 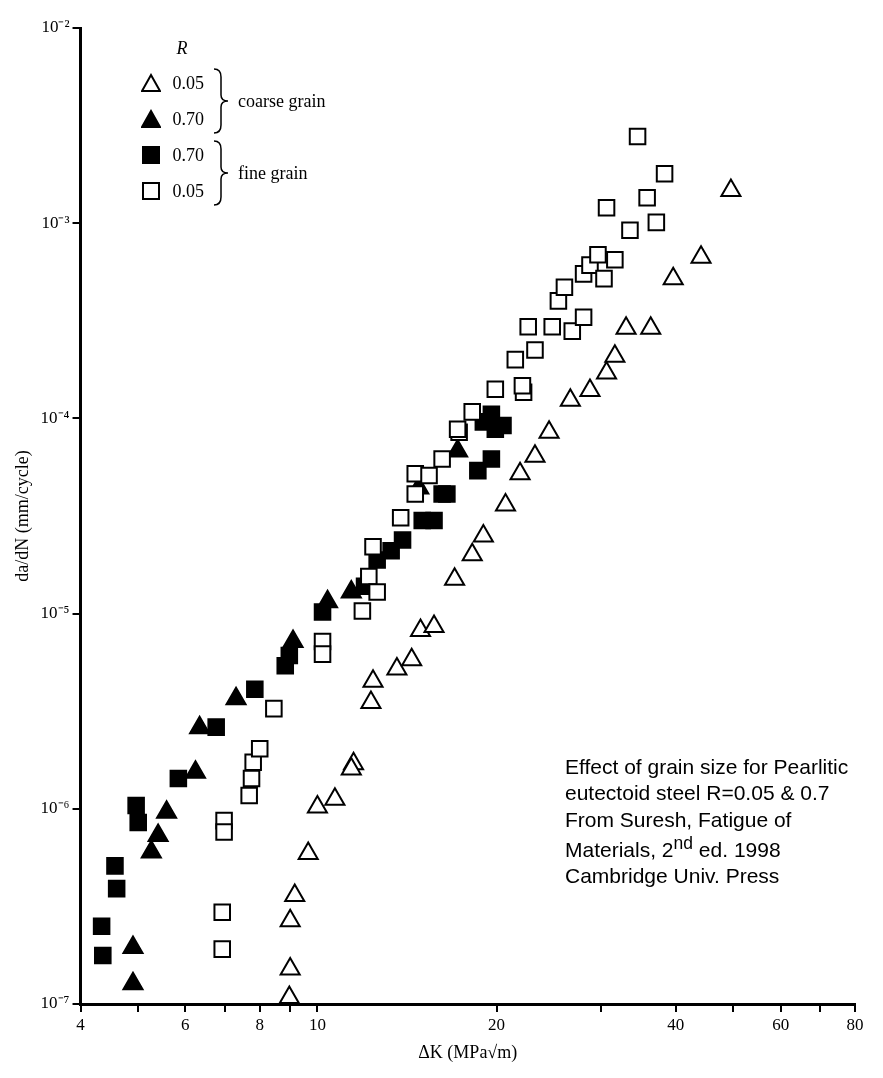 I want to click on x-tick-label: 6, so click(x=185, y=1024).